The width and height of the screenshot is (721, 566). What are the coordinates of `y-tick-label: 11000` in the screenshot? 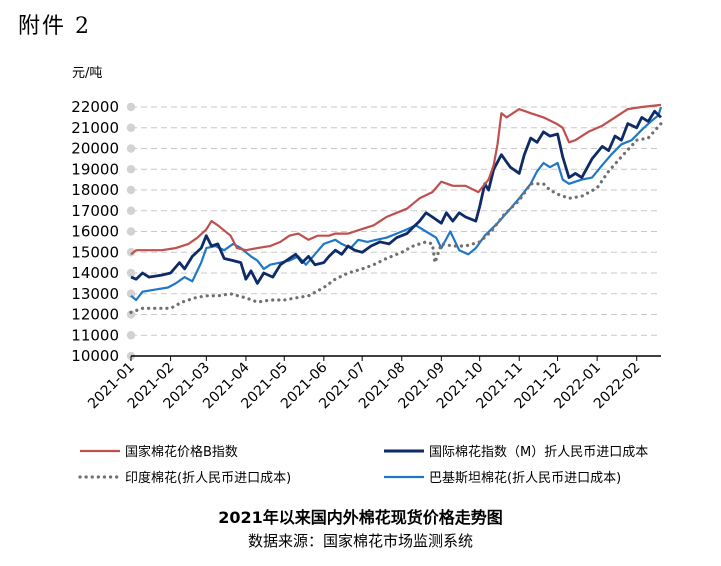 It's located at (95, 335).